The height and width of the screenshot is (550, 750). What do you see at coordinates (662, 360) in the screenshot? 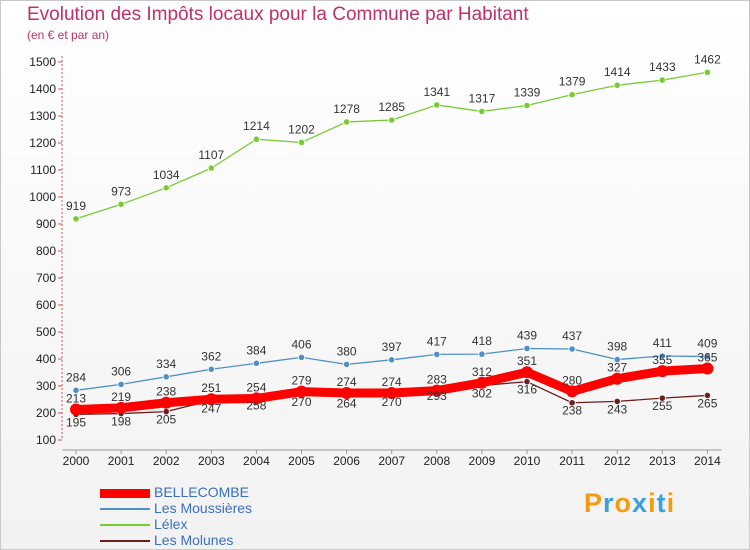
I see `bellecombe-data-label: 355` at bounding box center [662, 360].